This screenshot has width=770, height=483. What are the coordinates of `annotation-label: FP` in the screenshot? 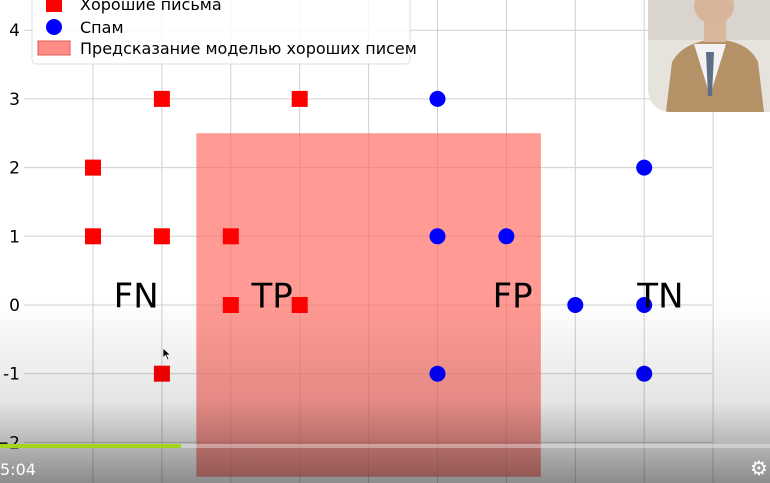 It's located at (513, 297).